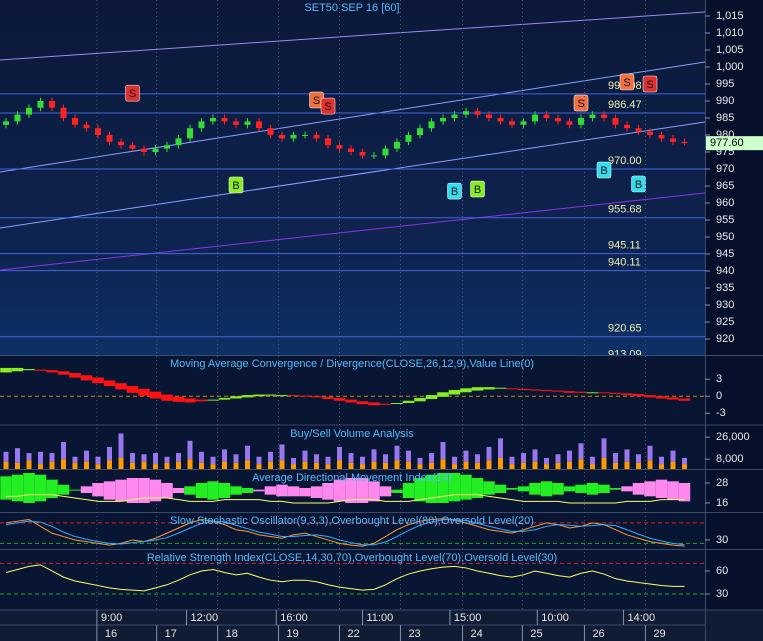 This screenshot has height=641, width=763. Describe the element at coordinates (725, 203) in the screenshot. I see `y-tick-label: 960` at that location.